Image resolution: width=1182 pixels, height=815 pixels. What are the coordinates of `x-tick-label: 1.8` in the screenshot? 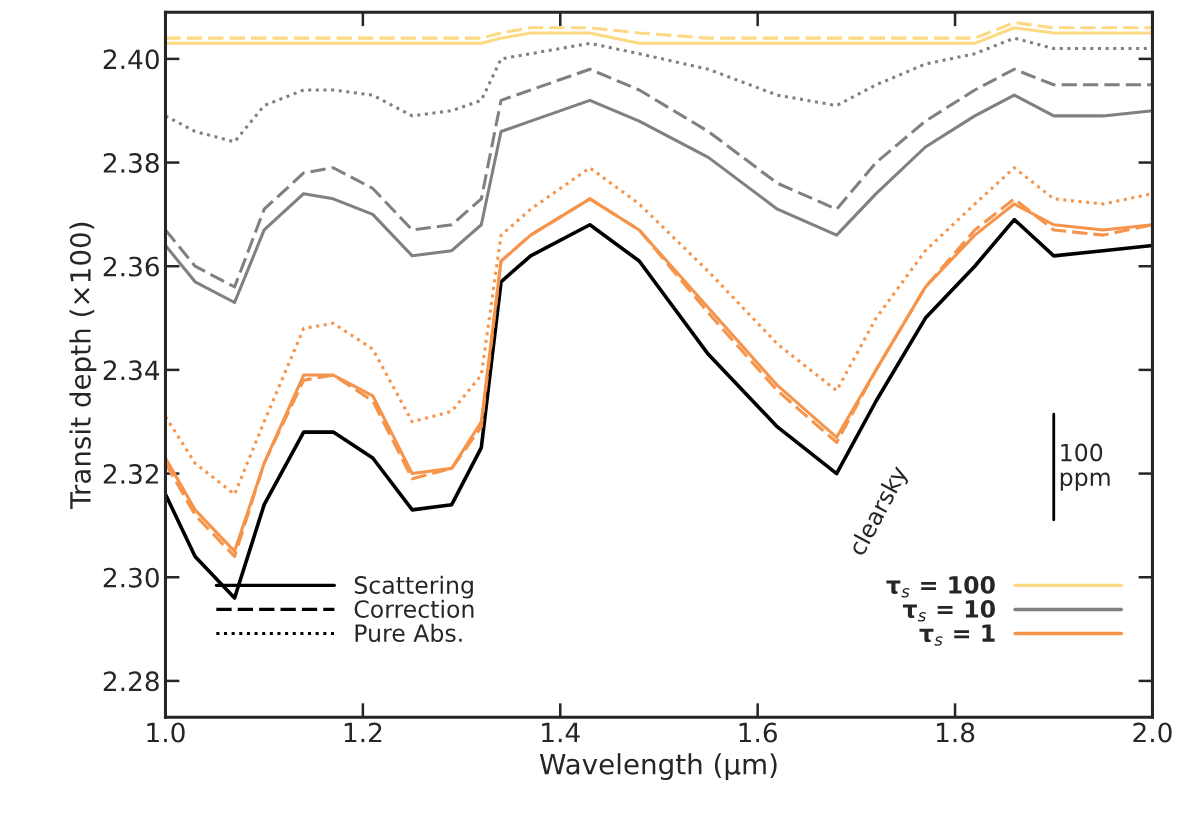 It's located at (955, 732).